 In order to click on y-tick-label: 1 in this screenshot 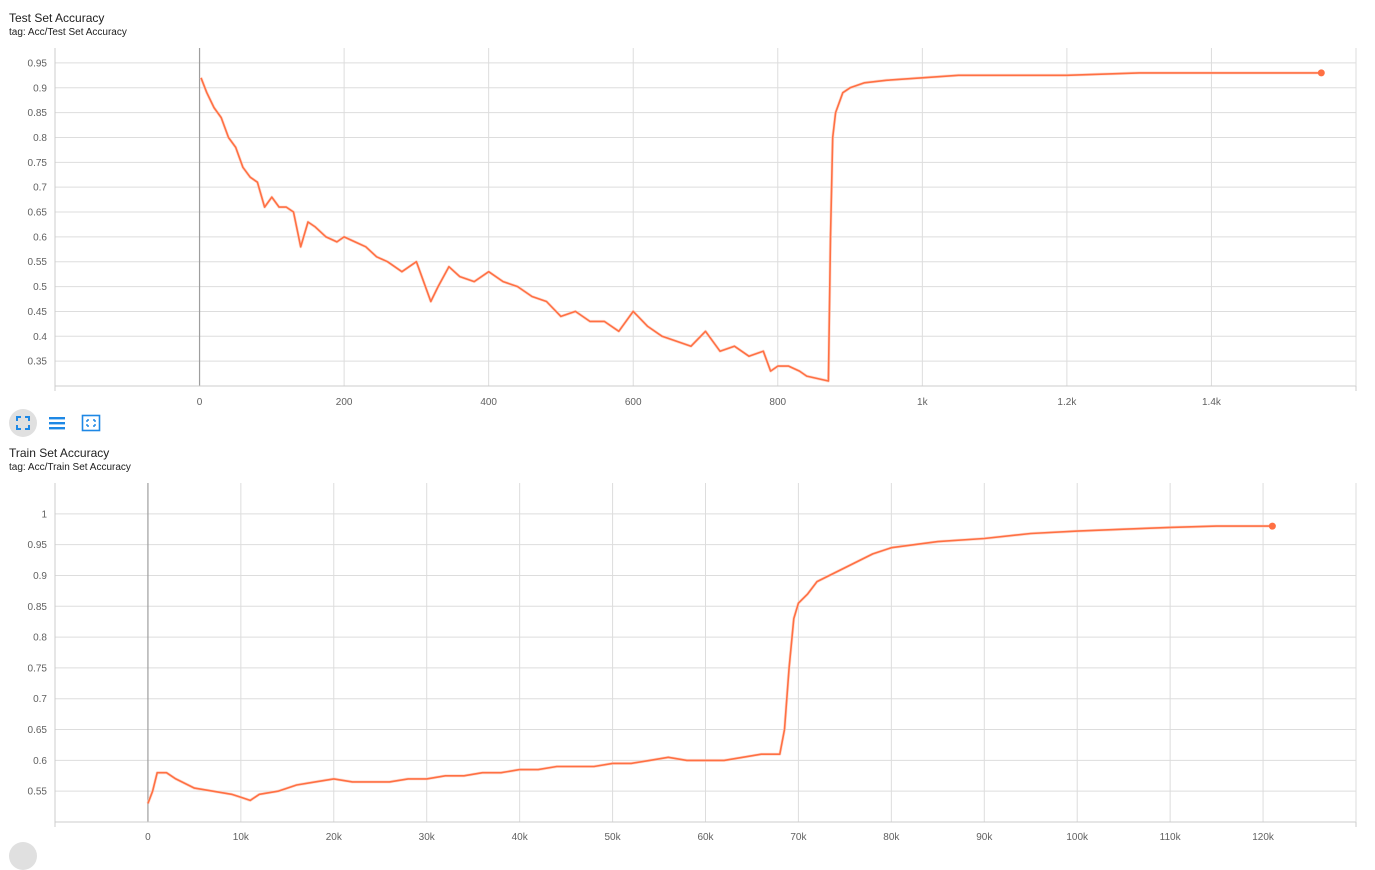, I will do `click(44, 514)`.